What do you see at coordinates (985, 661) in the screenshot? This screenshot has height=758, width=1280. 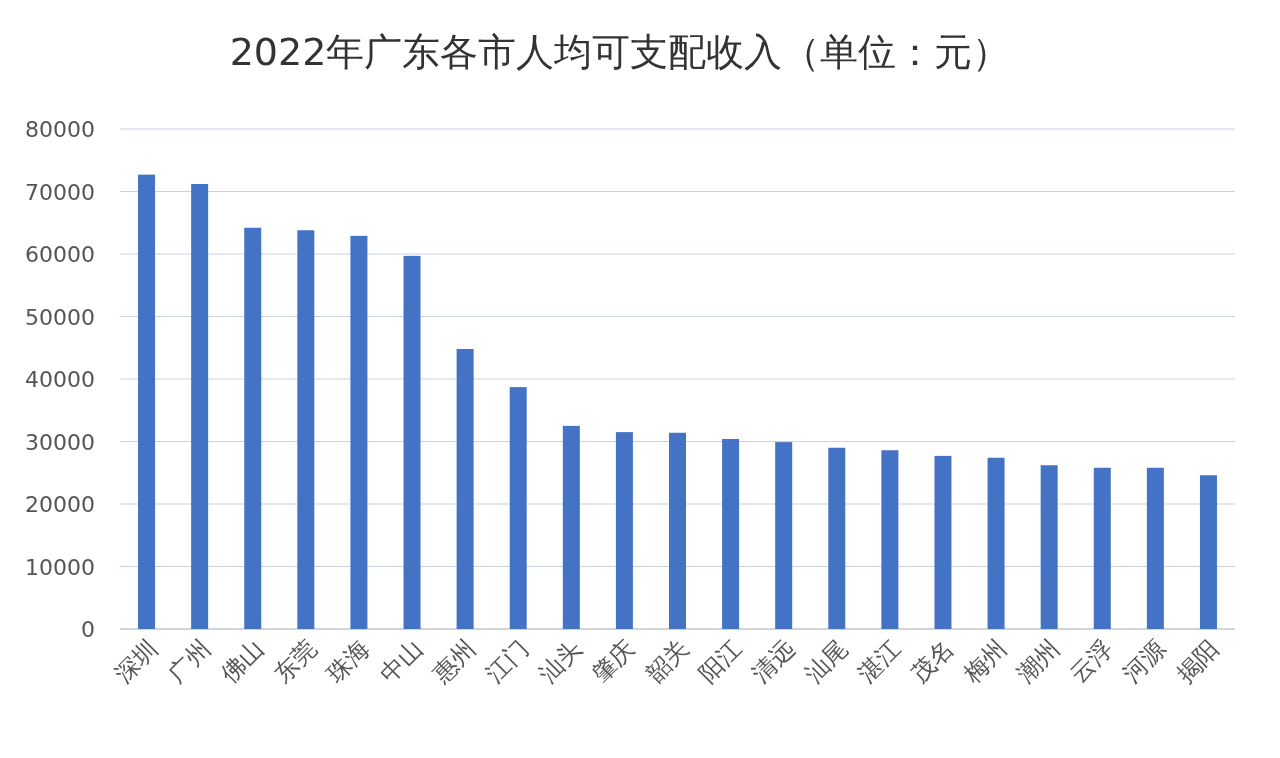 I see `x-tick-label: 梅州` at bounding box center [985, 661].